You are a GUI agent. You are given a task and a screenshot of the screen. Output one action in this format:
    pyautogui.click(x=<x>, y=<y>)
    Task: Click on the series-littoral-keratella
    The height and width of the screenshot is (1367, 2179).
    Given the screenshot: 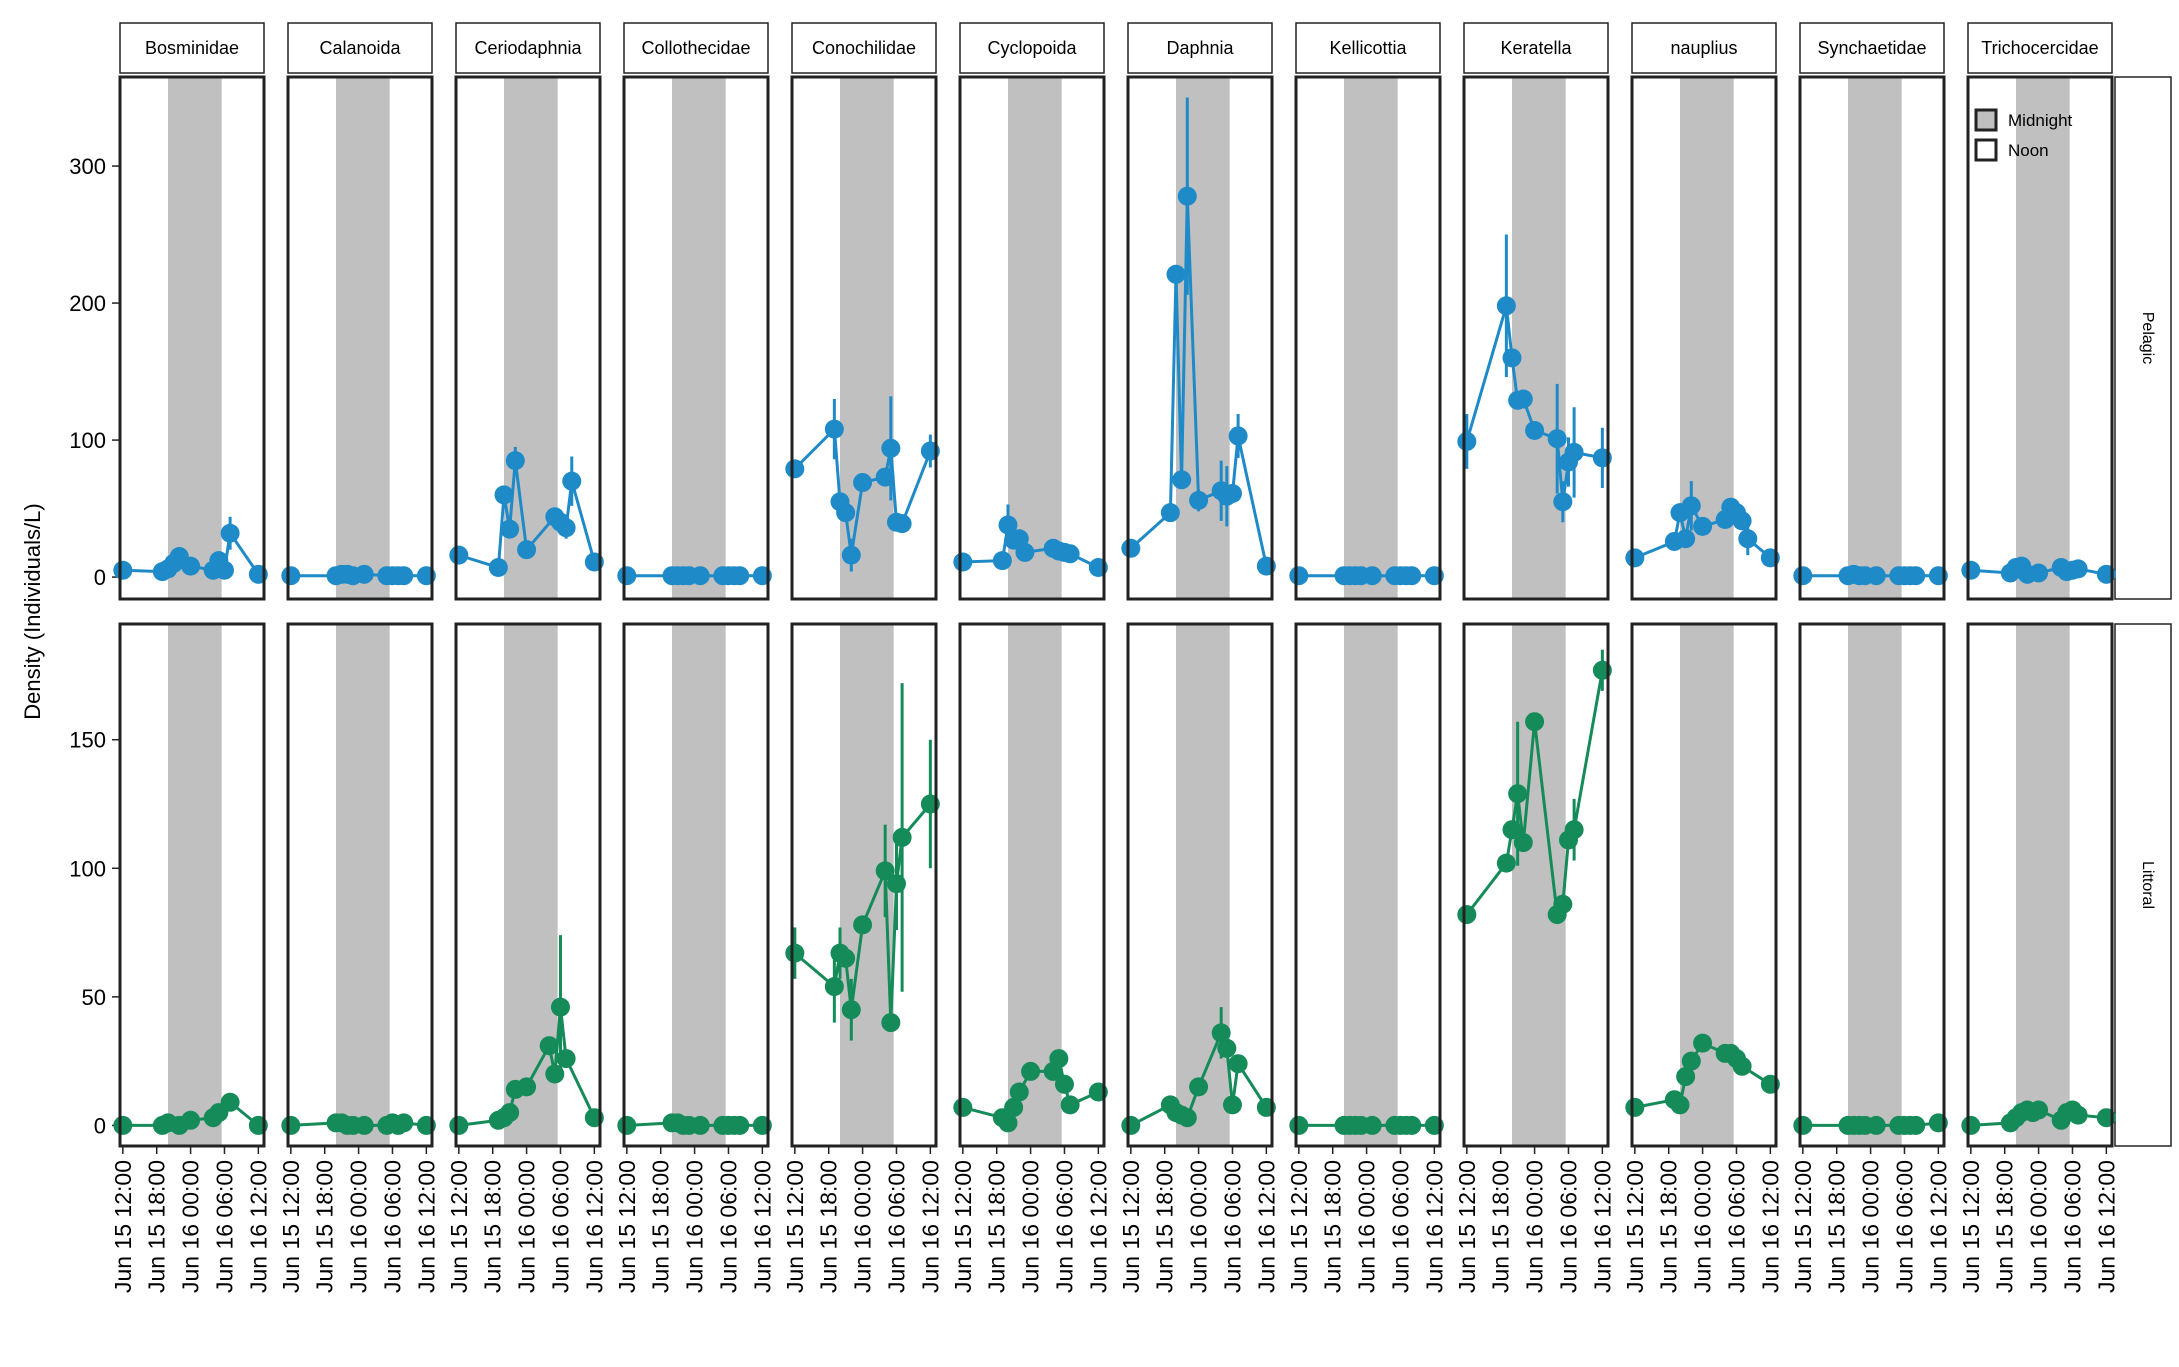 What is the action you would take?
    pyautogui.click(x=1534, y=787)
    